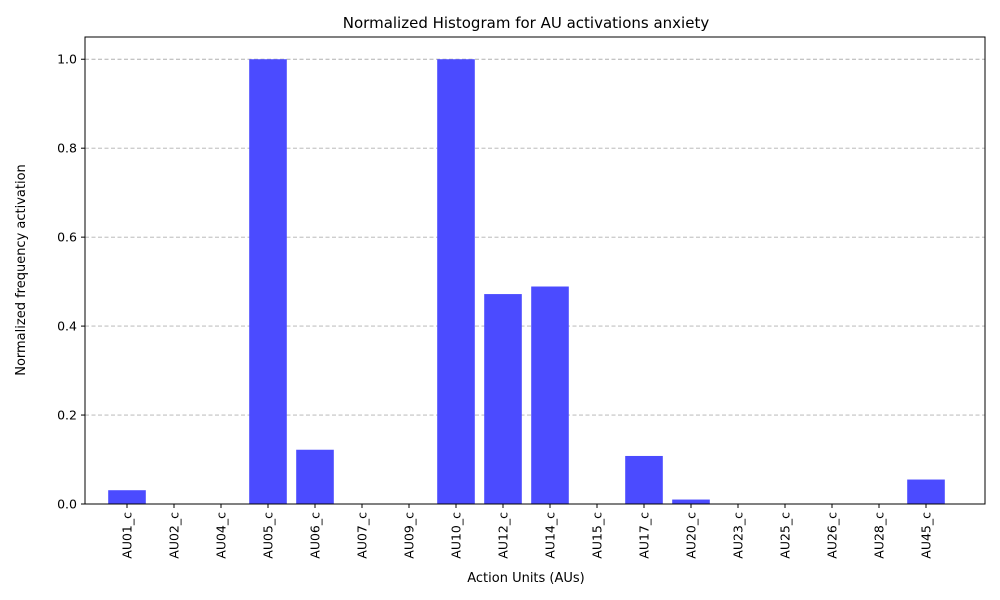  What do you see at coordinates (879, 535) in the screenshot?
I see `x-tick-label: AU28_c` at bounding box center [879, 535].